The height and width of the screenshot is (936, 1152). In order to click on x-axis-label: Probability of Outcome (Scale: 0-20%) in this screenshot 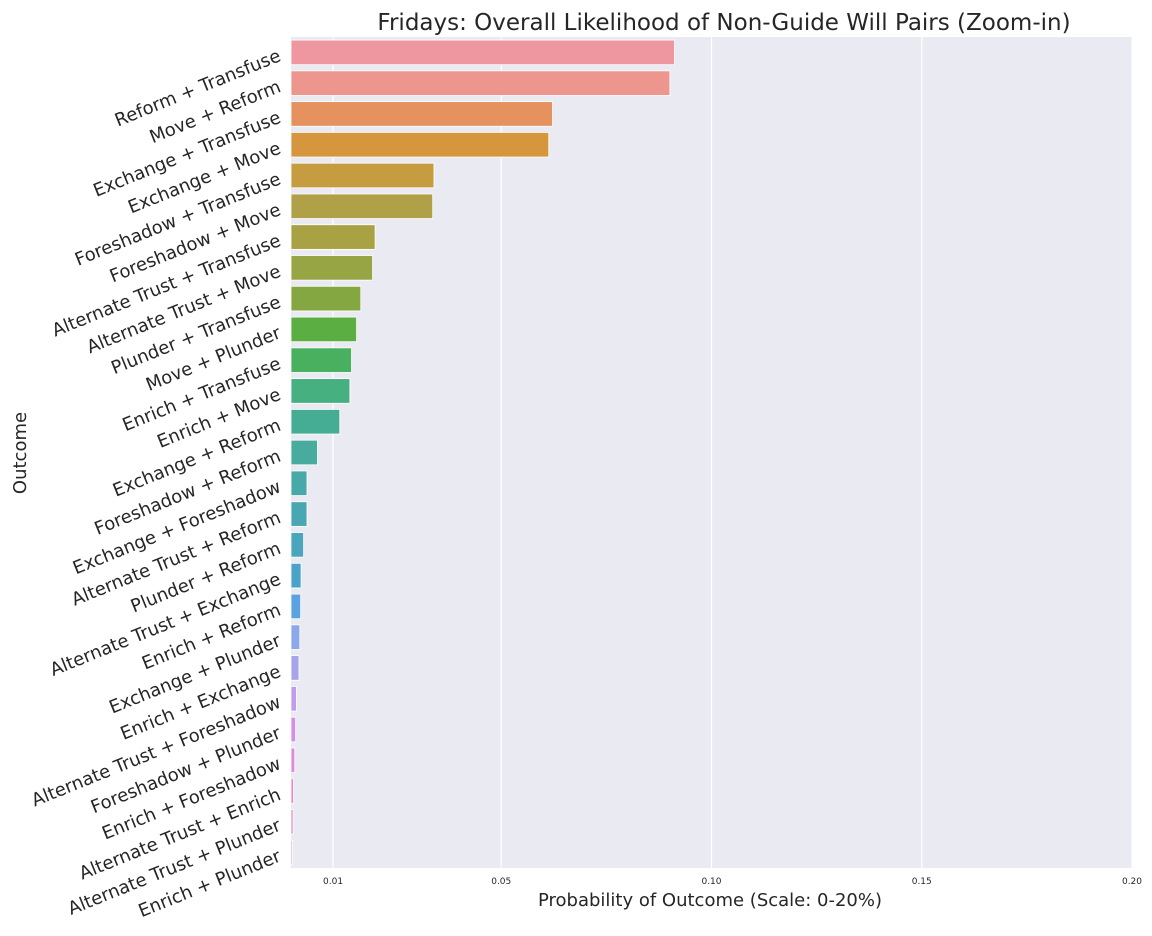, I will do `click(710, 900)`.